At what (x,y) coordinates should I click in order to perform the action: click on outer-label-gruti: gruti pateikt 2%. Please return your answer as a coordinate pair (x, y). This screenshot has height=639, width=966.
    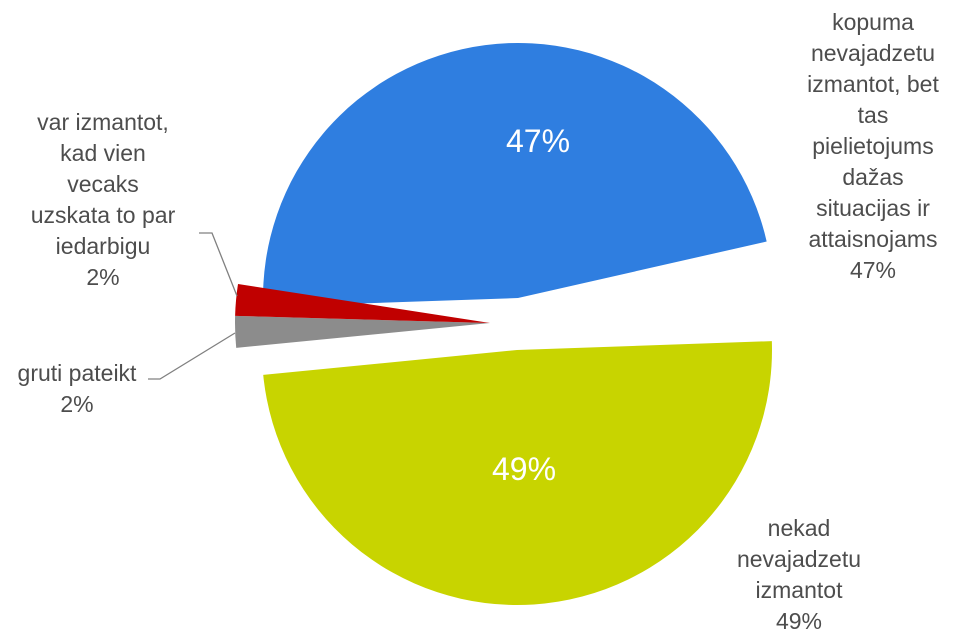
    Looking at the image, I should click on (78, 388).